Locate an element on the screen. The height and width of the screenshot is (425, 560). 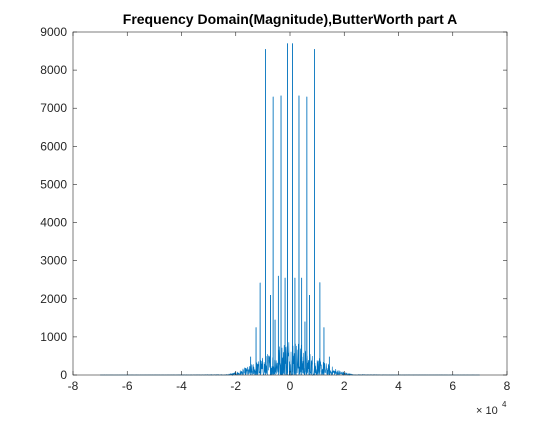
x-tick-label: -8 is located at coordinates (73, 386).